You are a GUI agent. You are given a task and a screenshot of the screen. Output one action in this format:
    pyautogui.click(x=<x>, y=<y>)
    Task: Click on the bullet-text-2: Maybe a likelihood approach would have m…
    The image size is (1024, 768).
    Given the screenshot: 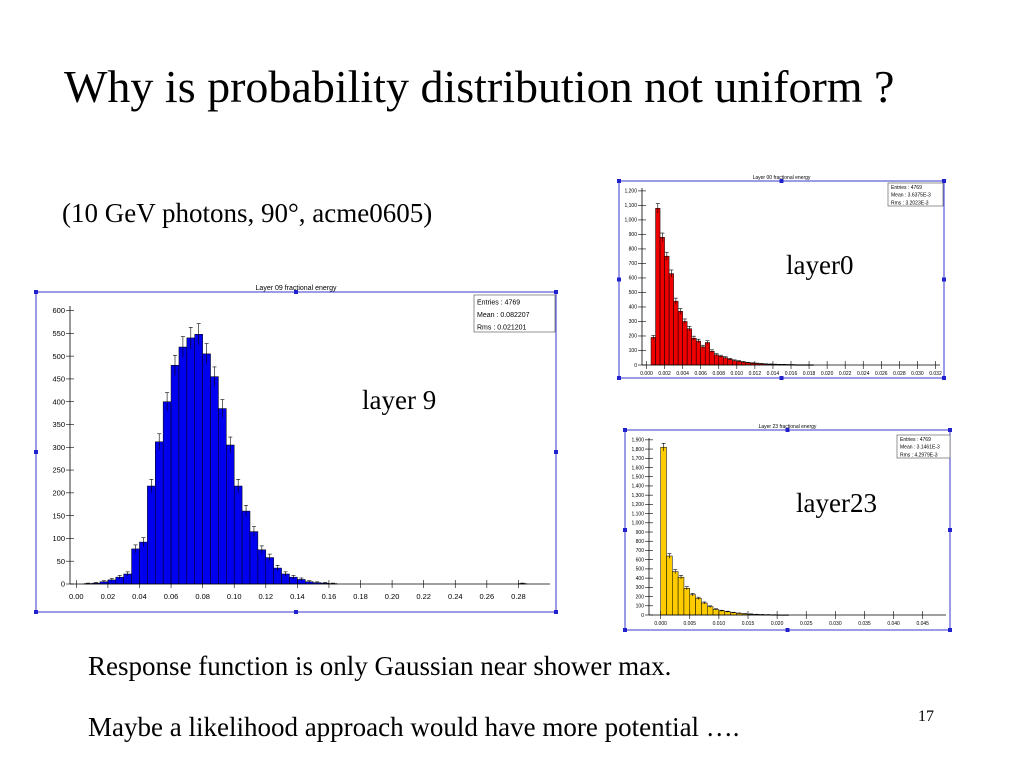 What is the action you would take?
    pyautogui.click(x=414, y=727)
    